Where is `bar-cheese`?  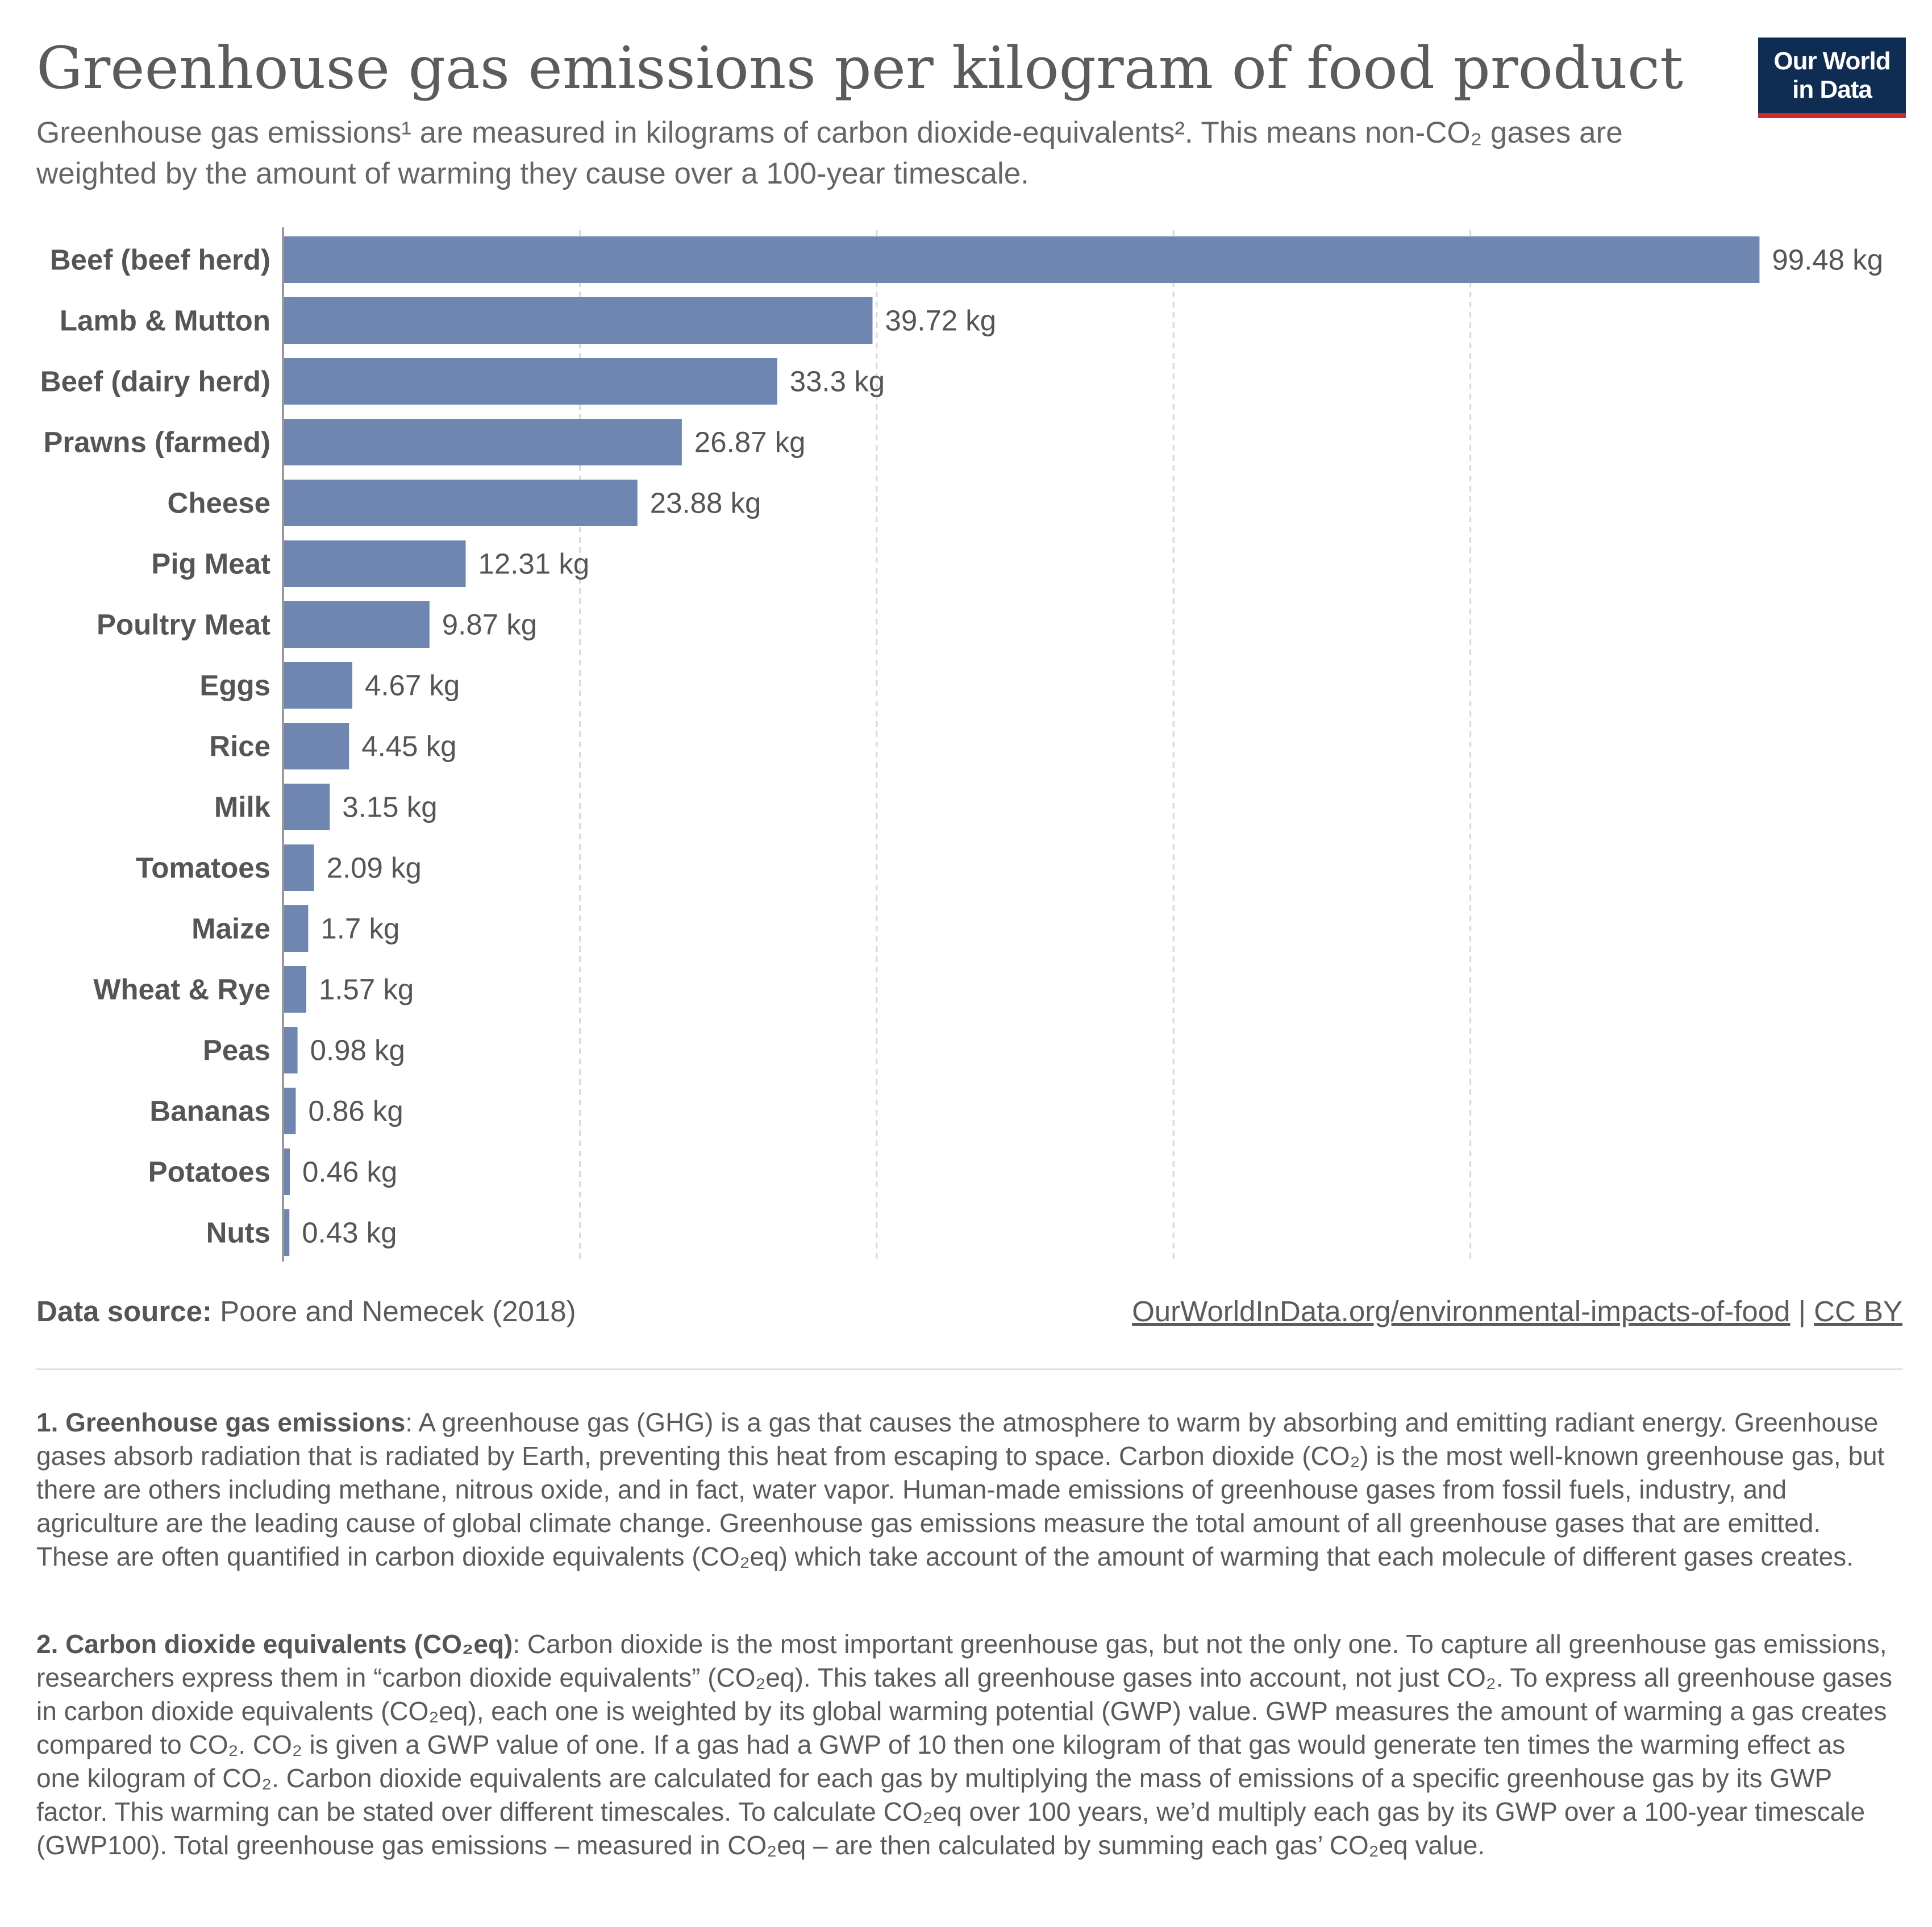
bar-cheese is located at coordinates (460, 503).